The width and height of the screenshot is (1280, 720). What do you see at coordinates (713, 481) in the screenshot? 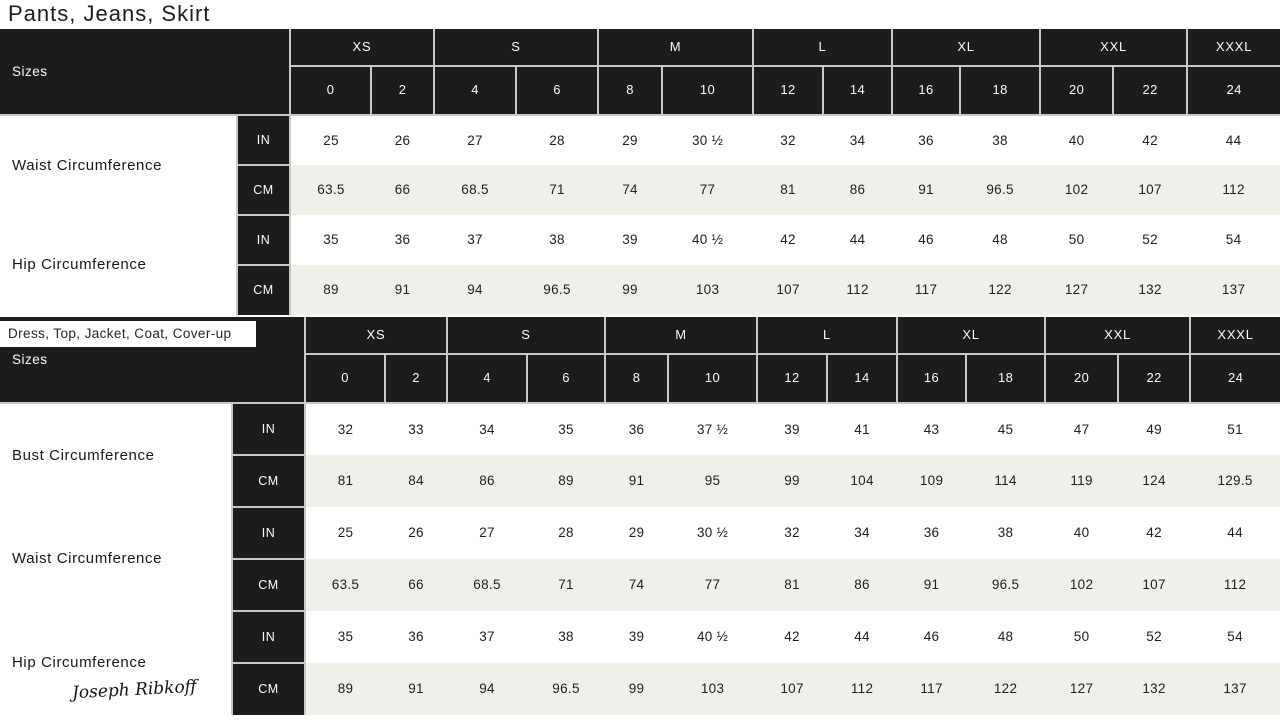
I see `measurement-value: 95` at bounding box center [713, 481].